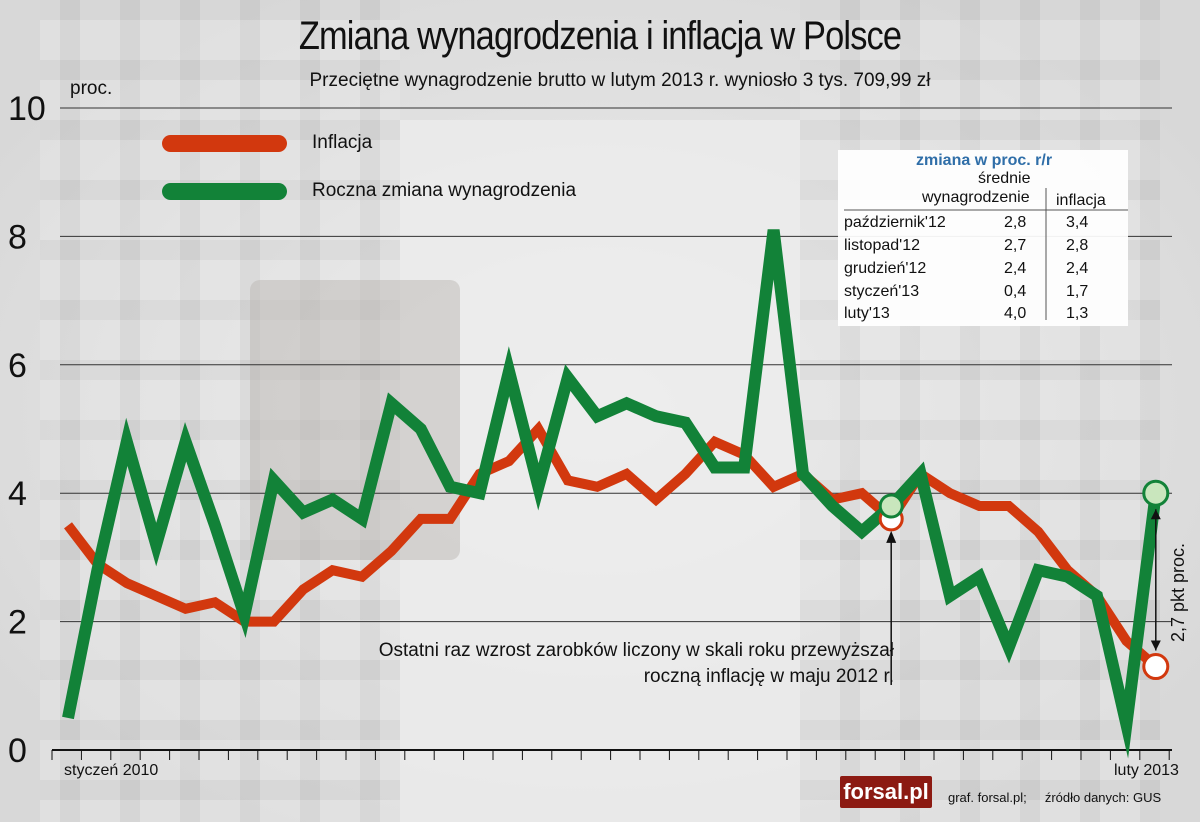 Image resolution: width=1200 pixels, height=822 pixels. What do you see at coordinates (986, 254) in the screenshot?
I see `table-rules` at bounding box center [986, 254].